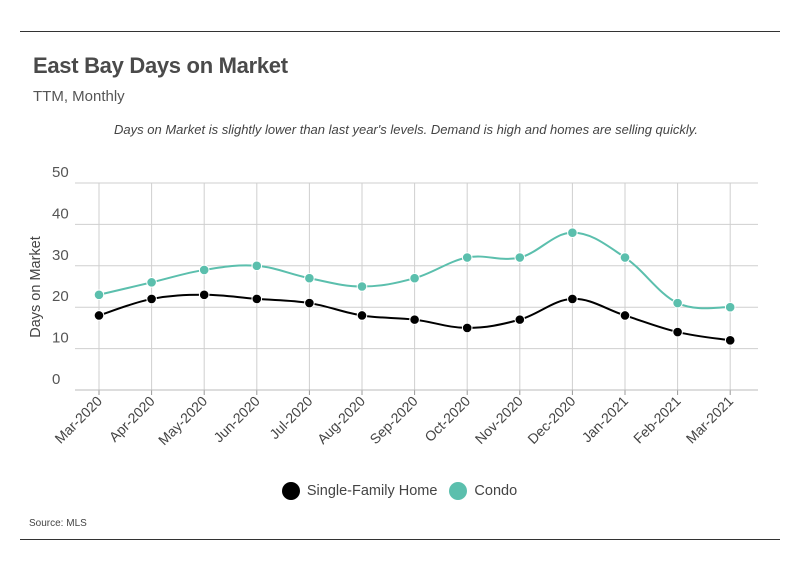 Image resolution: width=799 pixels, height=575 pixels. Describe the element at coordinates (58, 523) in the screenshot. I see `source-note: Source: MLS` at that location.